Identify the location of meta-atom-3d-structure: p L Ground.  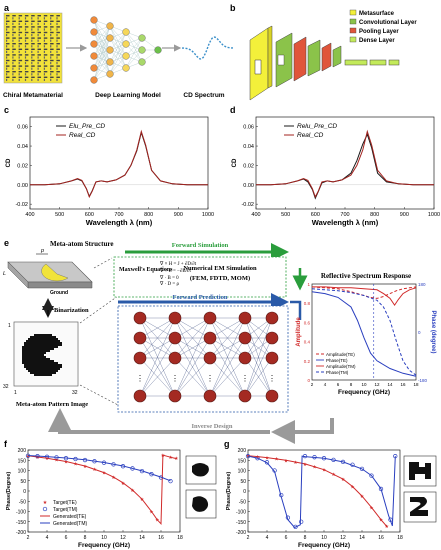
(48, 272).